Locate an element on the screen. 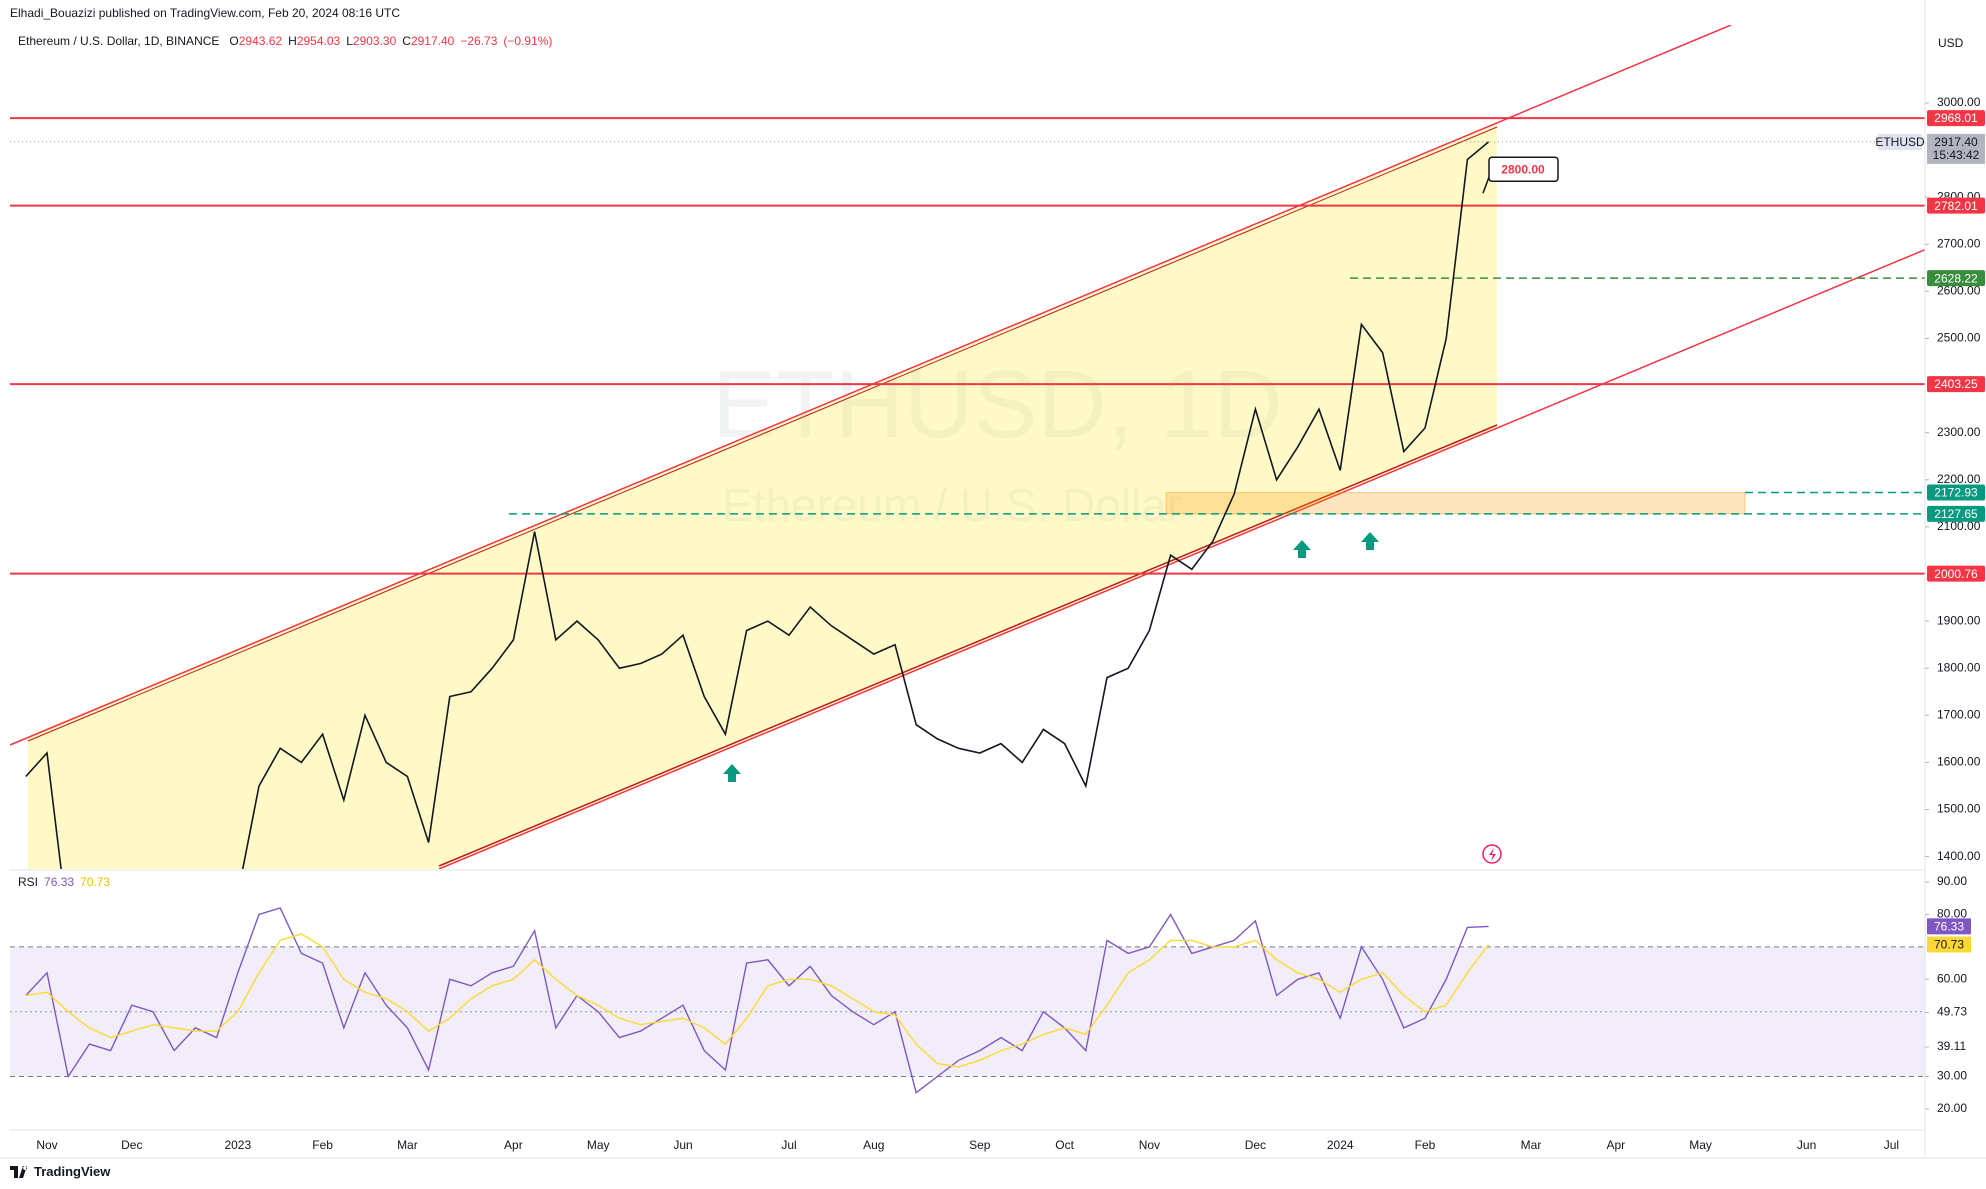 The width and height of the screenshot is (1986, 1189). callout-label: 2800.00 is located at coordinates (1523, 169).